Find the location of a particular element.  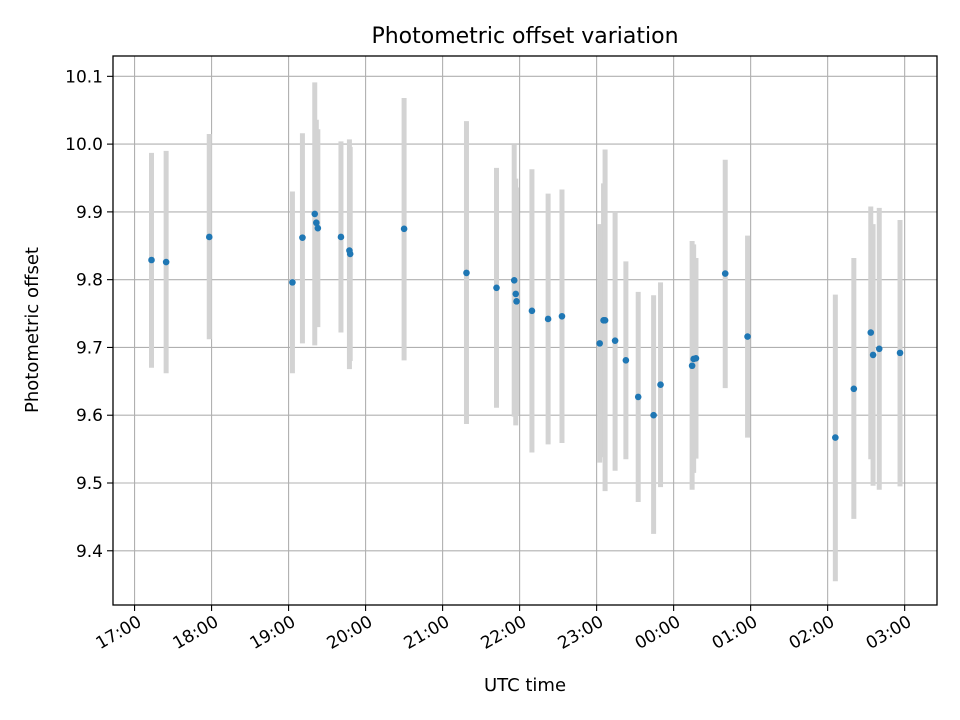

y-tick-label: 9.8 is located at coordinates (89, 281).